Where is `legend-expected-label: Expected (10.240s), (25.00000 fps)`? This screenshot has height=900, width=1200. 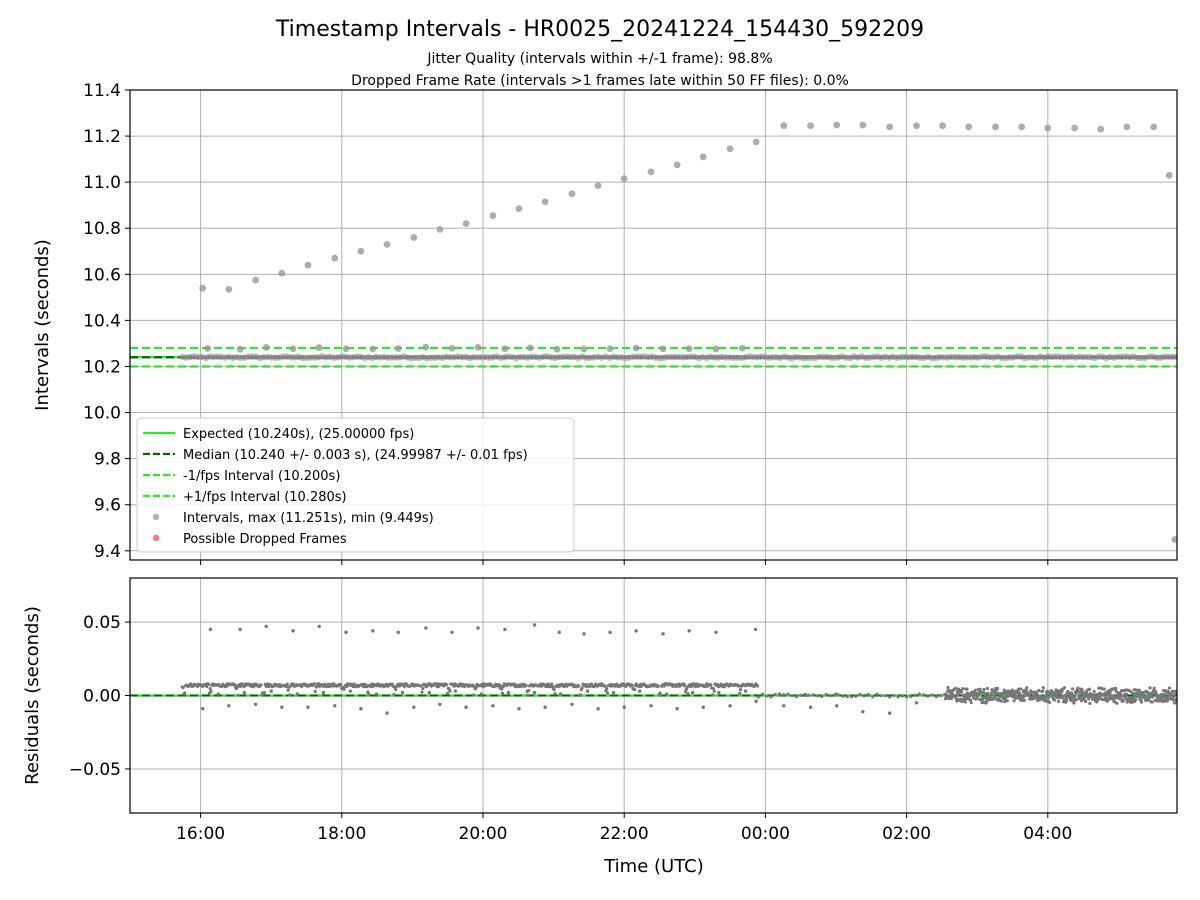
legend-expected-label: Expected (10.240s), (25.00000 fps) is located at coordinates (298, 434).